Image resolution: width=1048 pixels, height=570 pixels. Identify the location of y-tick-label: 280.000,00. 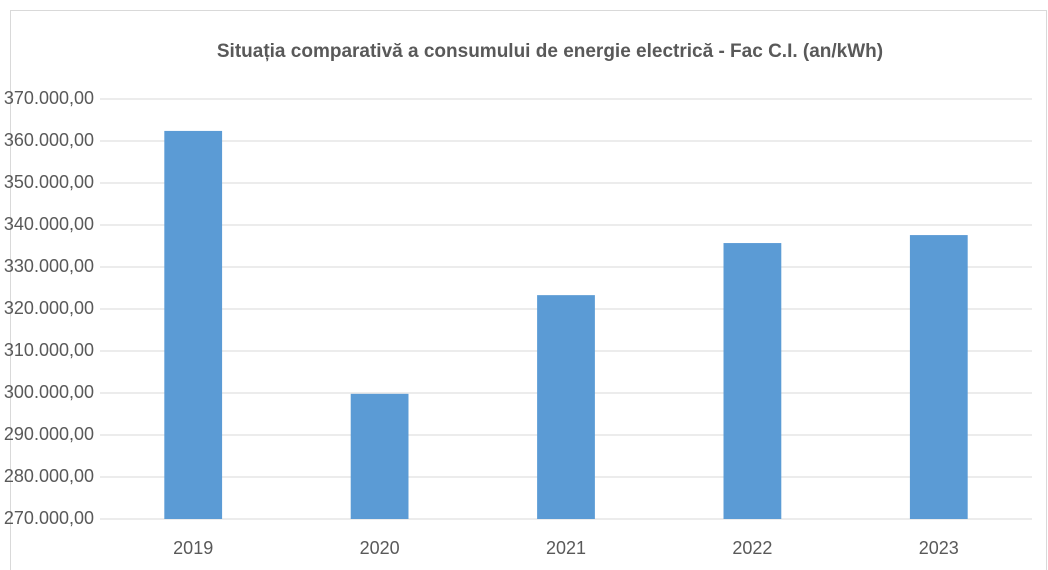
(49, 476).